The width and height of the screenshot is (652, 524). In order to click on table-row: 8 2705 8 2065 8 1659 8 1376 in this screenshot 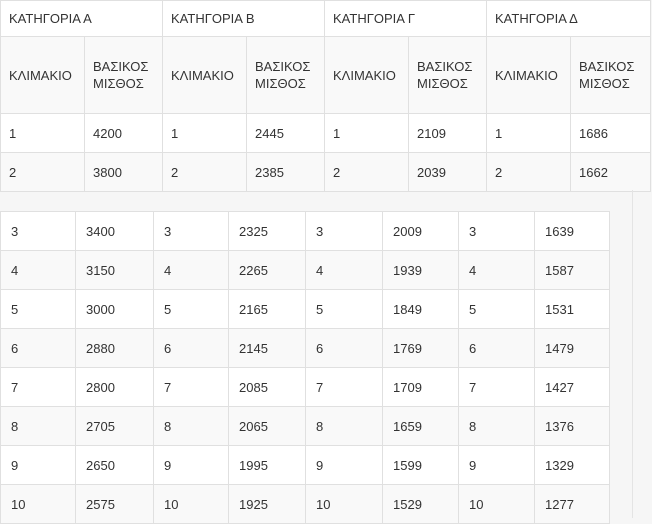, I will do `click(305, 426)`.